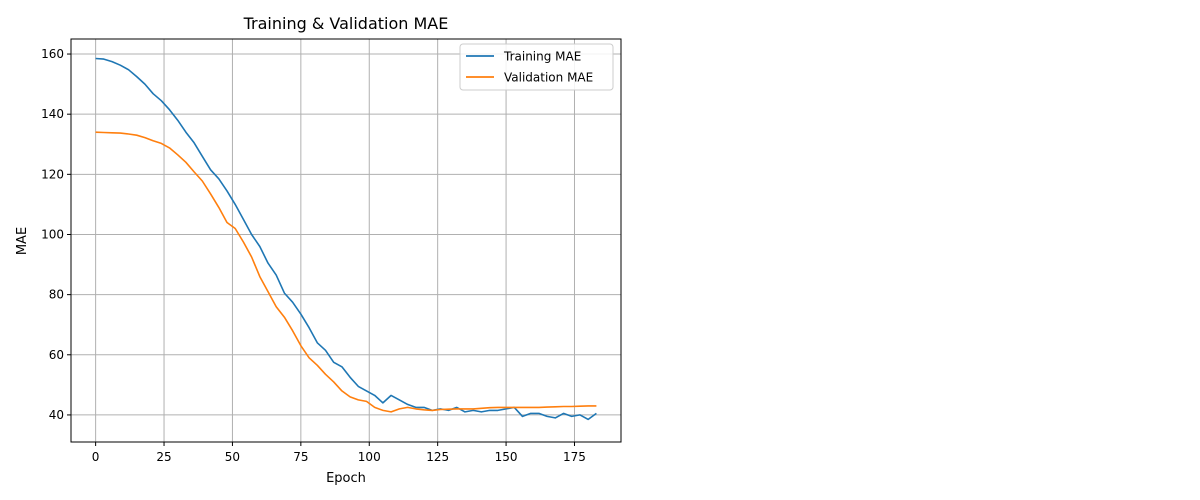 Image resolution: width=1200 pixels, height=500 pixels. I want to click on y-axis: 40 60 80 100 120 140 160, so click(56, 234).